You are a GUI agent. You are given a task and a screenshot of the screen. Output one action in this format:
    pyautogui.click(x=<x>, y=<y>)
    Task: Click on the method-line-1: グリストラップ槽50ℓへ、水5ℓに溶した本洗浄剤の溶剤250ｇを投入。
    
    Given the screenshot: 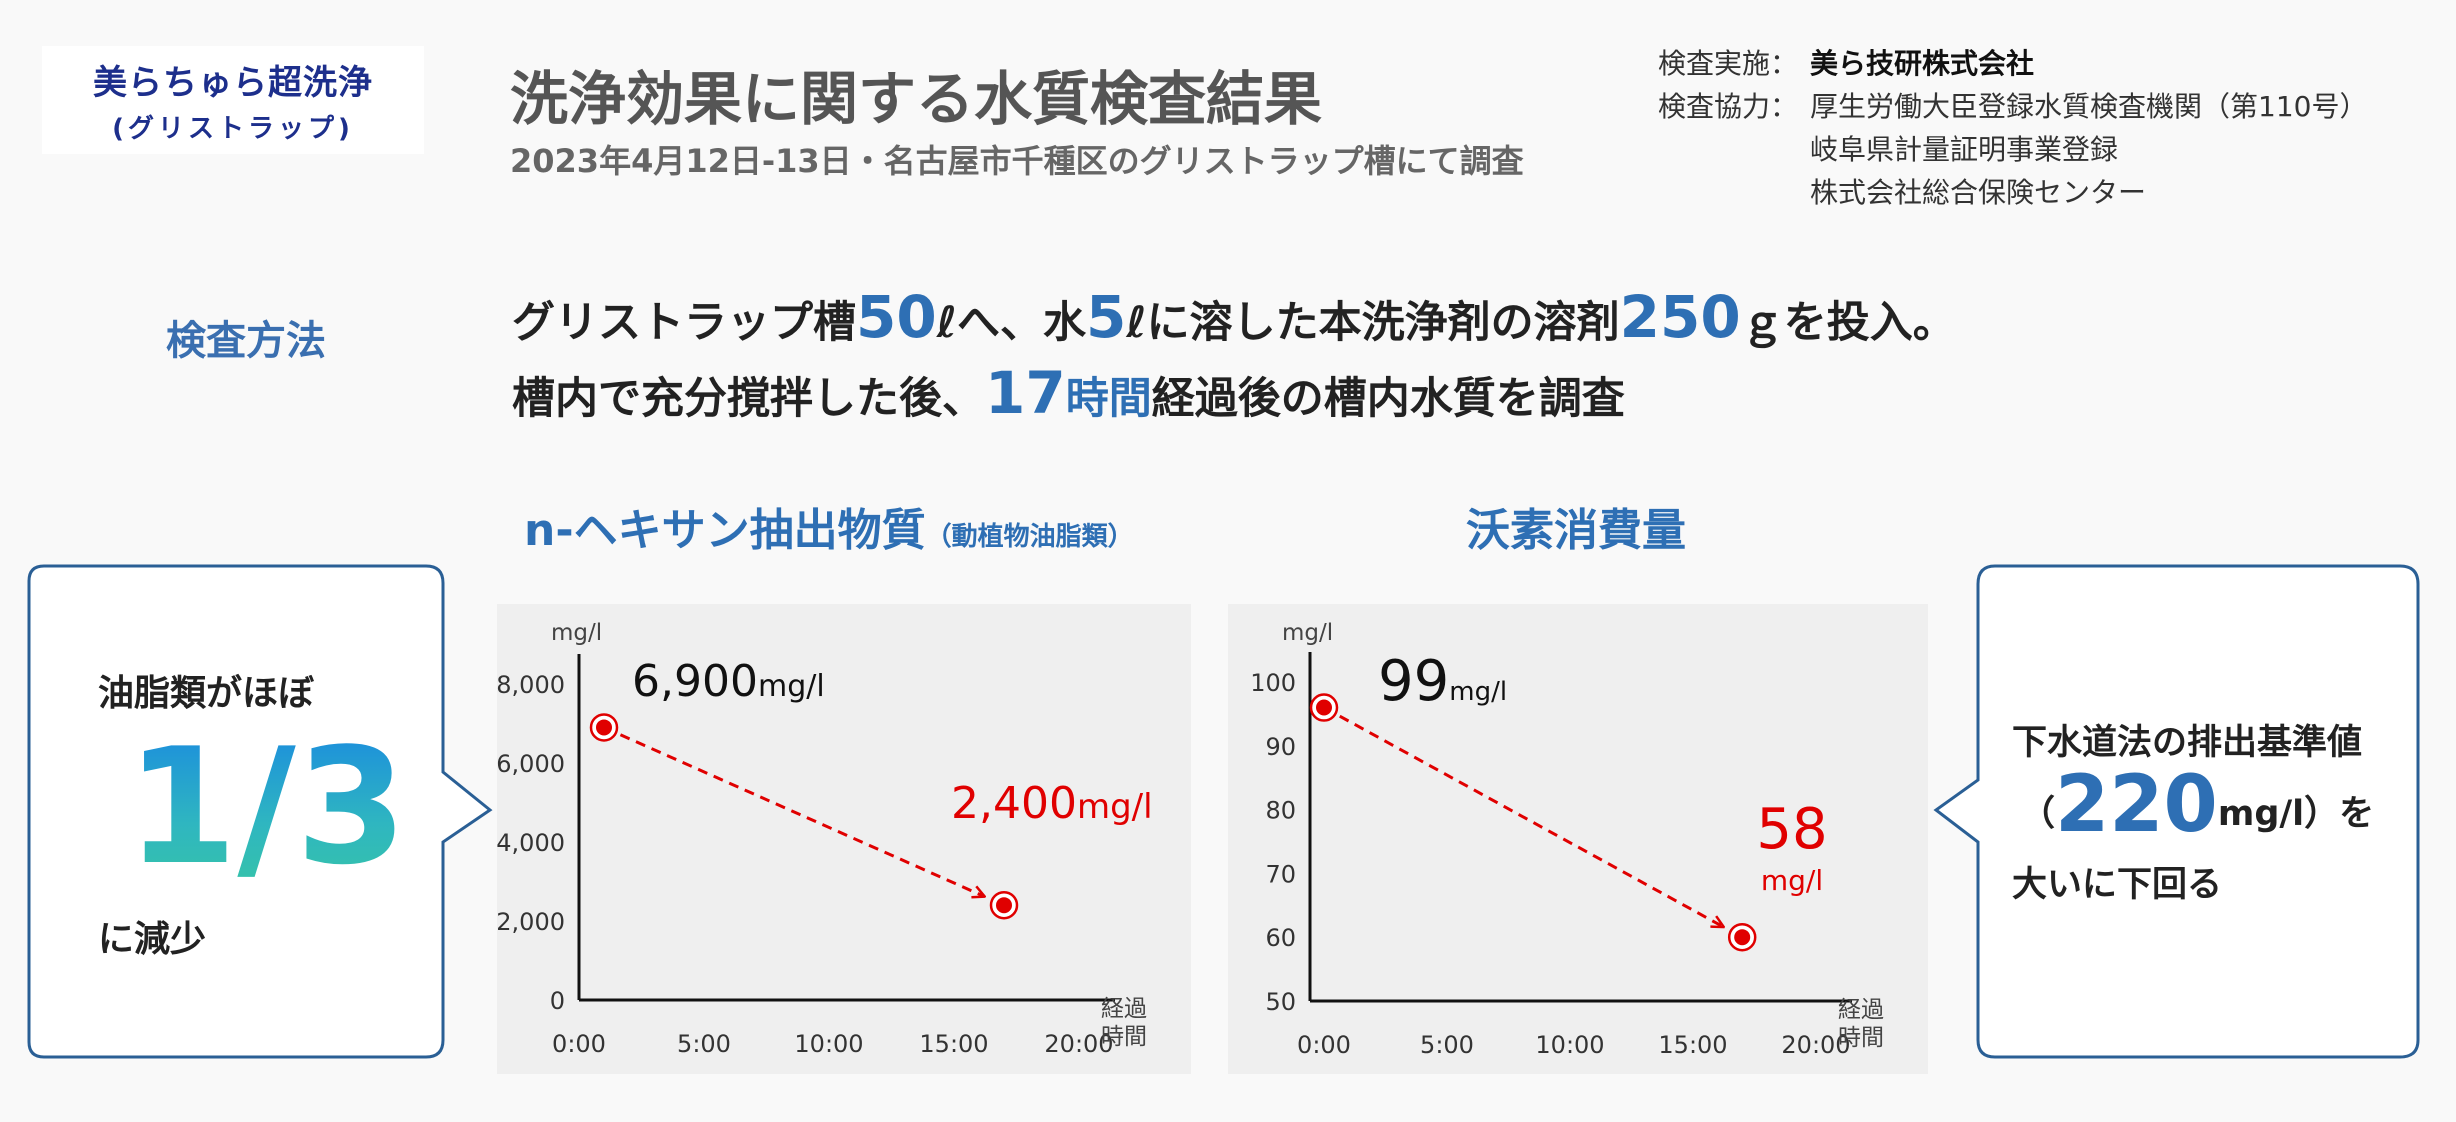 What is the action you would take?
    pyautogui.click(x=1234, y=320)
    